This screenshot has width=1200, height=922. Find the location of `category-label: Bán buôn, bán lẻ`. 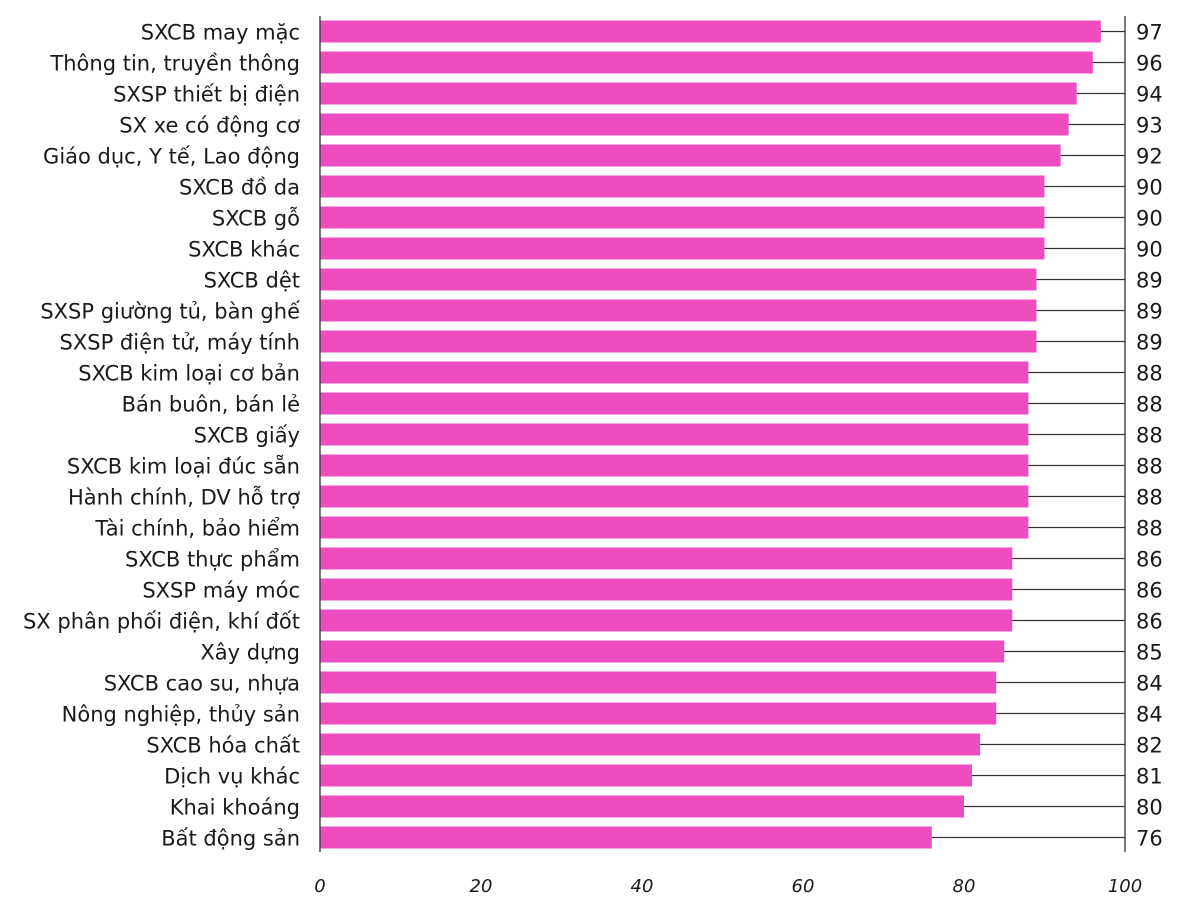

category-label: Bán buôn, bán lẻ is located at coordinates (211, 405).